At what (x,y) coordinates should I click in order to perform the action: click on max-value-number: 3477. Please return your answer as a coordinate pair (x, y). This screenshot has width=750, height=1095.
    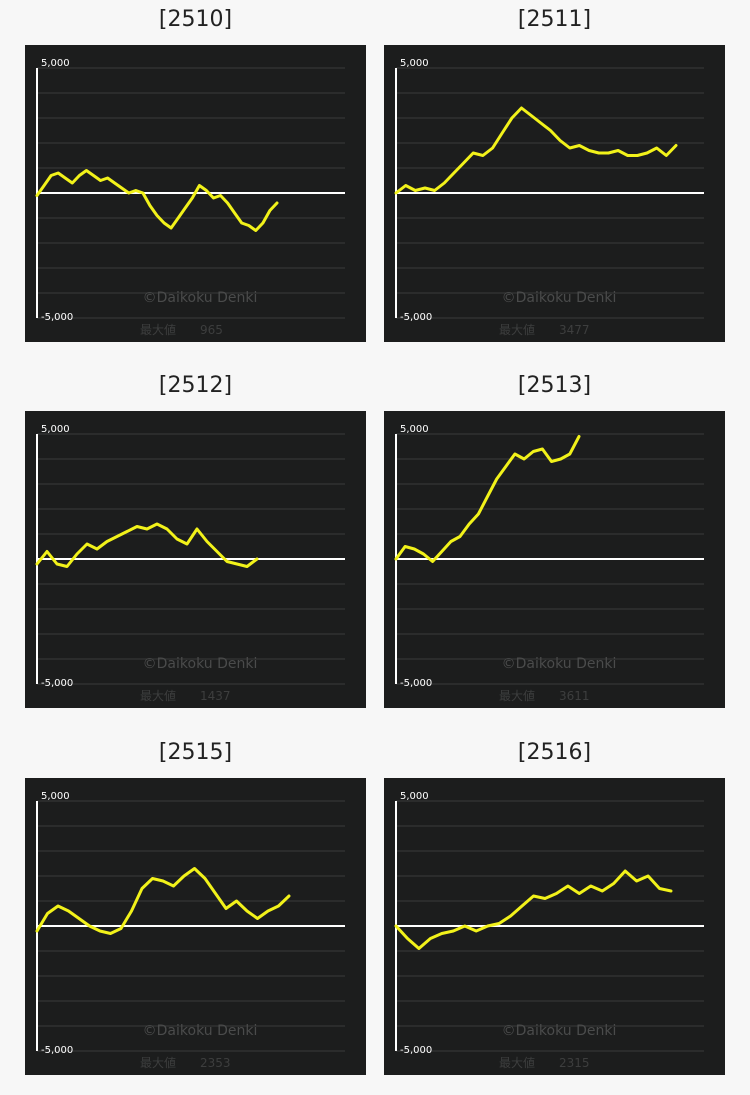
    Looking at the image, I should click on (574, 330).